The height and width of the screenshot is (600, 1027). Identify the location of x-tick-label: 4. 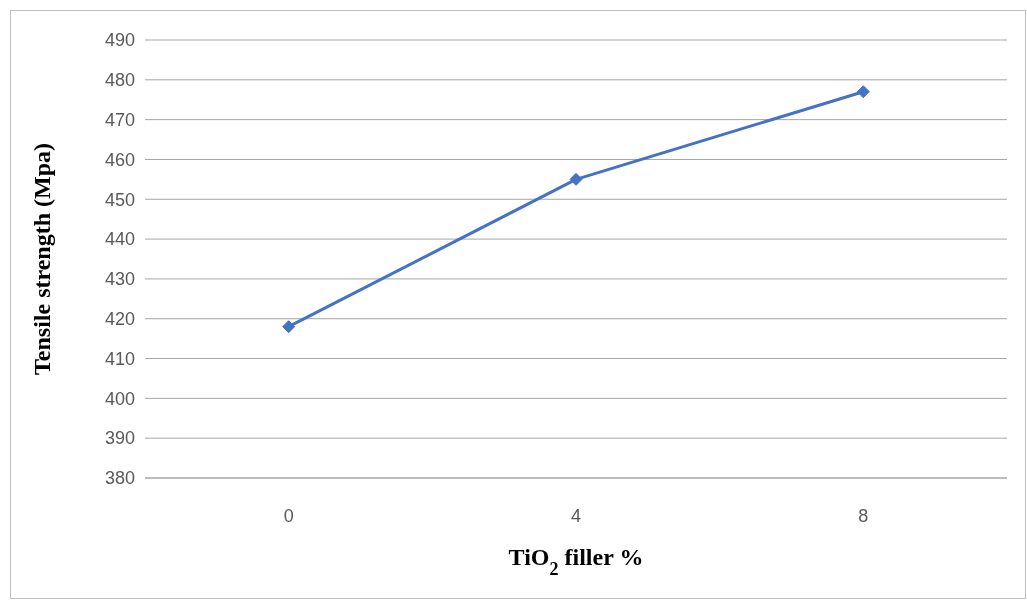
(576, 516).